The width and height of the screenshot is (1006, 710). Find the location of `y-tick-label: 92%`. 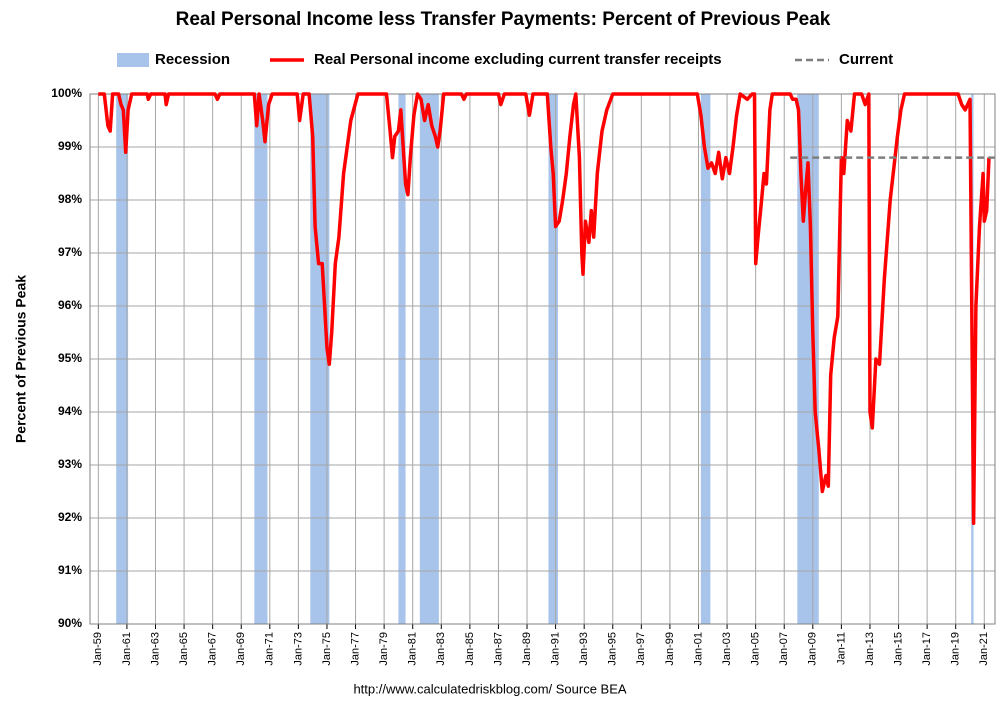

y-tick-label: 92% is located at coordinates (70, 517).